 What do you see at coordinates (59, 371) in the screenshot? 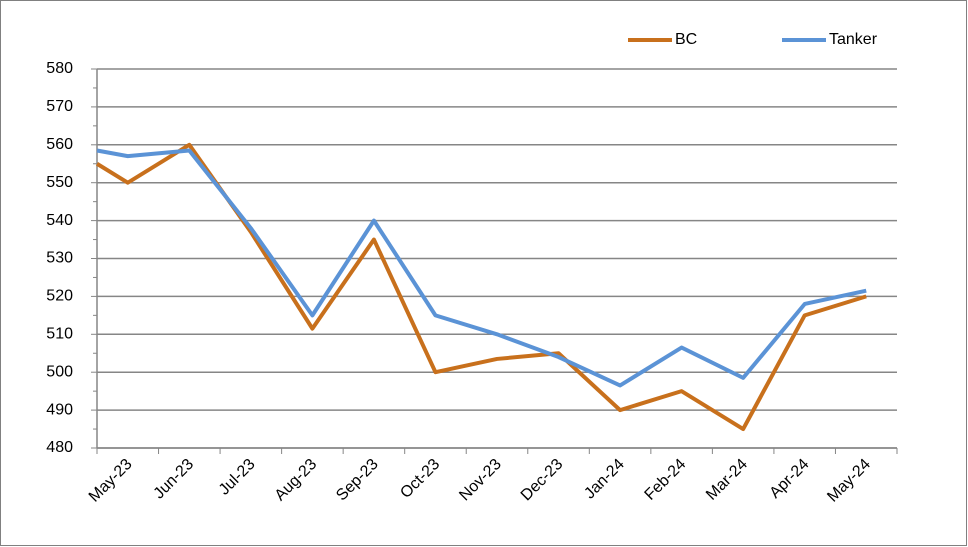
I see `y-tick-label: 500` at bounding box center [59, 371].